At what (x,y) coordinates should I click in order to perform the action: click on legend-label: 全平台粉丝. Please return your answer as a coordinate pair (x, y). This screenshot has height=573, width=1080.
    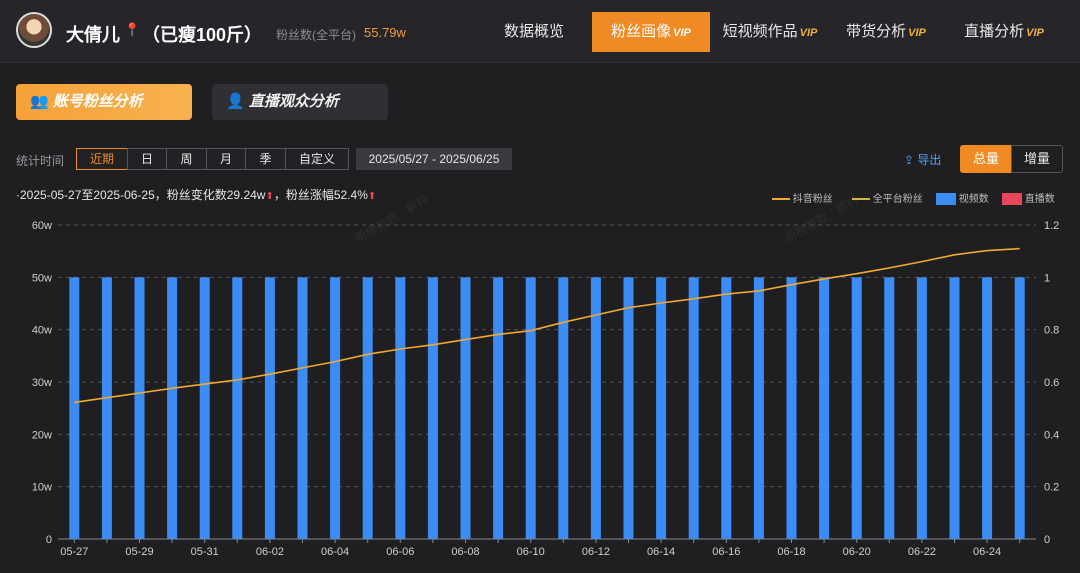
    Looking at the image, I should click on (897, 199).